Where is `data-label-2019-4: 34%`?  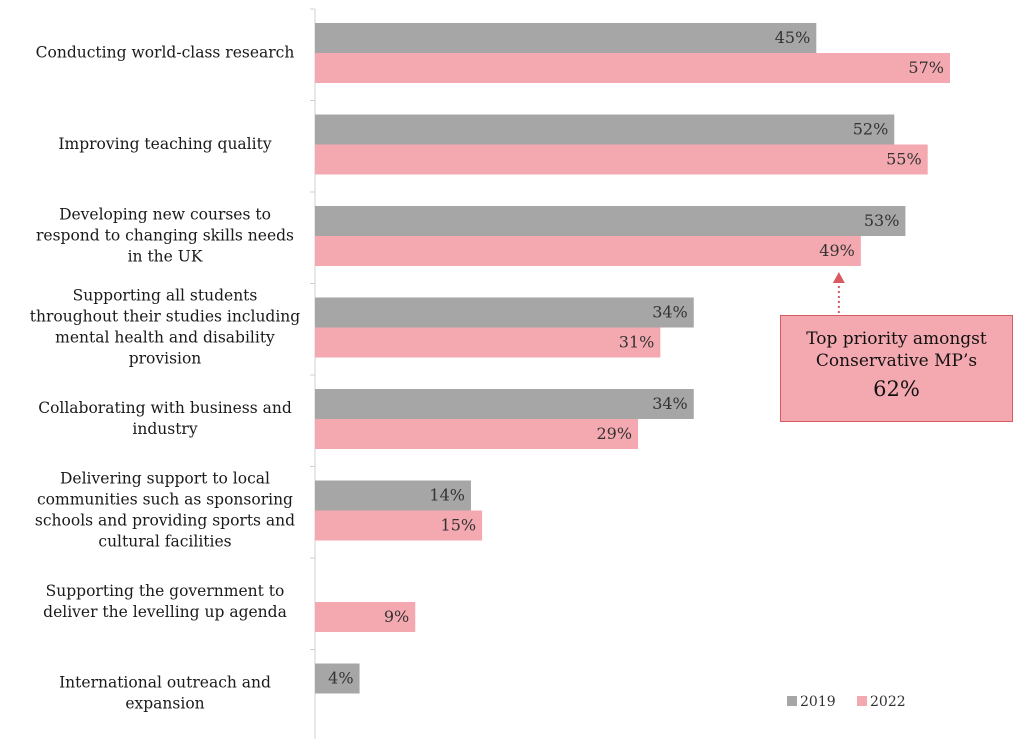
data-label-2019-4: 34% is located at coordinates (670, 403).